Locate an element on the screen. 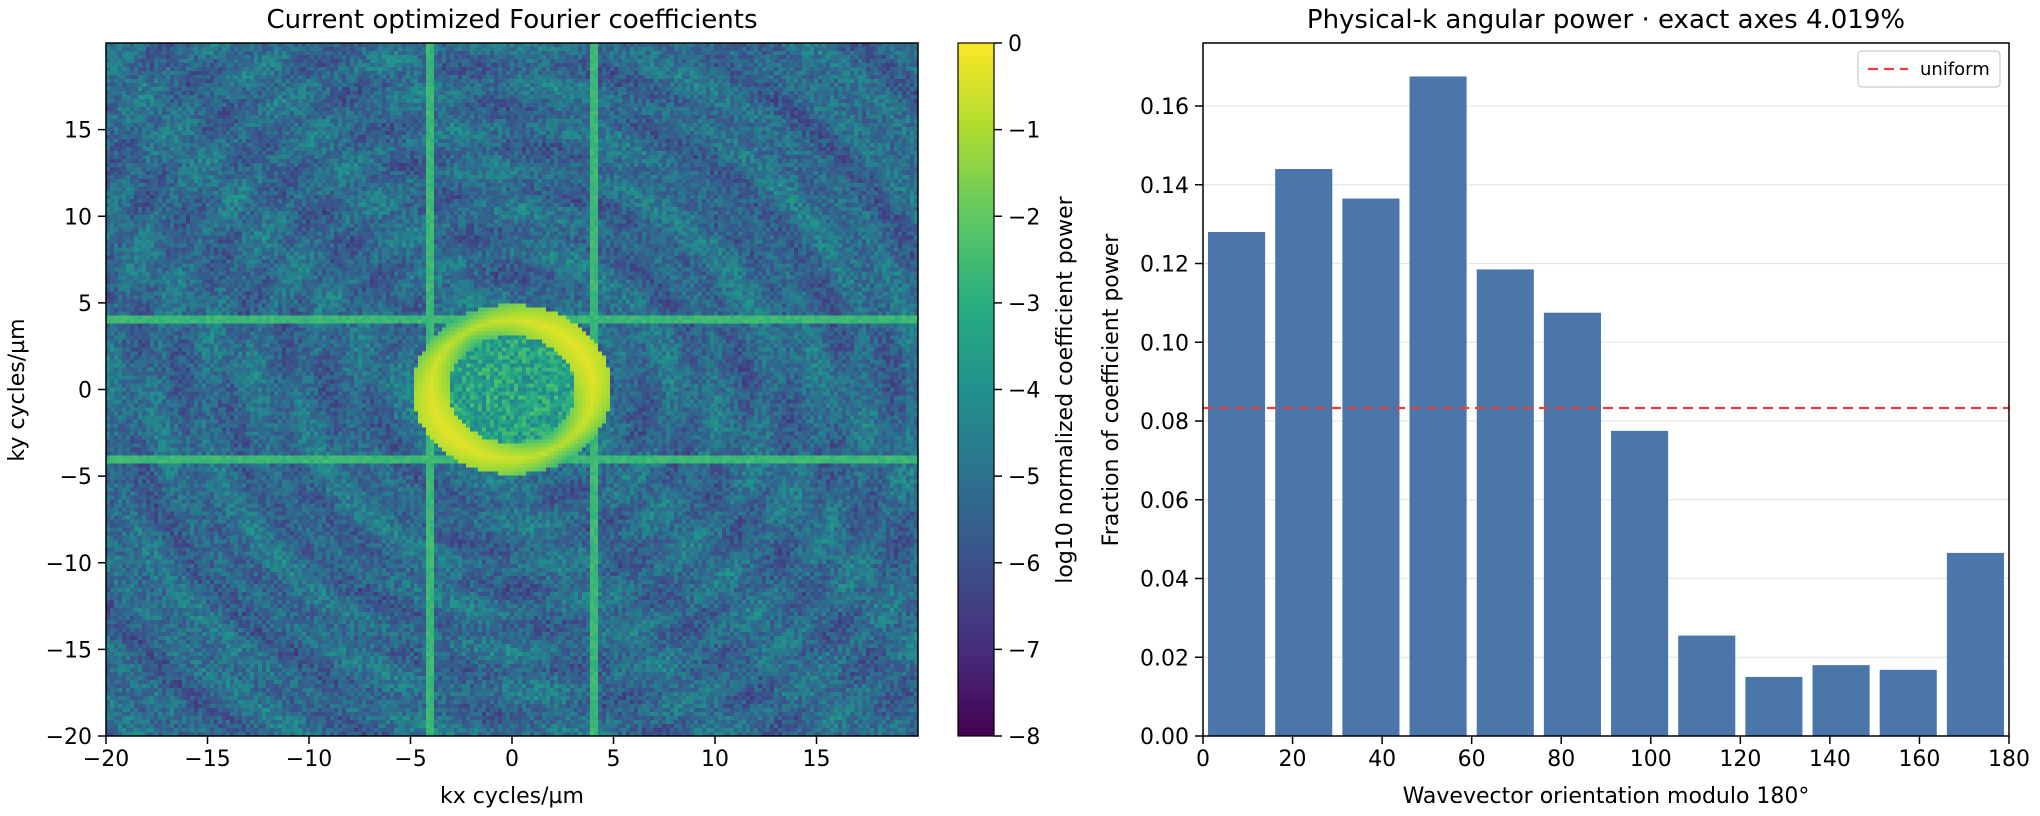 The height and width of the screenshot is (816, 2040). bar-x-tick-label: 80 is located at coordinates (1561, 759).